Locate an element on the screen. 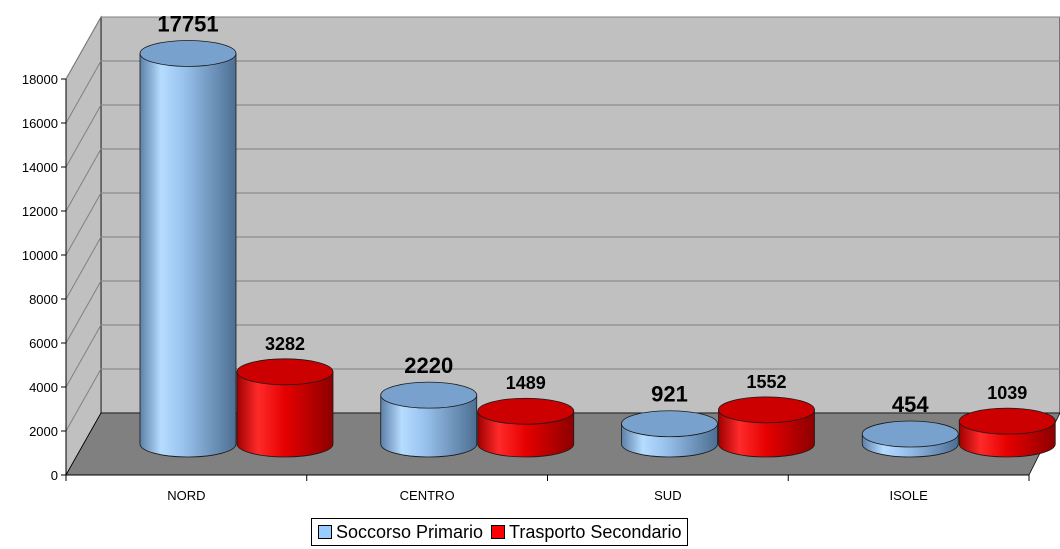 The height and width of the screenshot is (549, 1060). y-tick-label: 6000 is located at coordinates (43, 343).